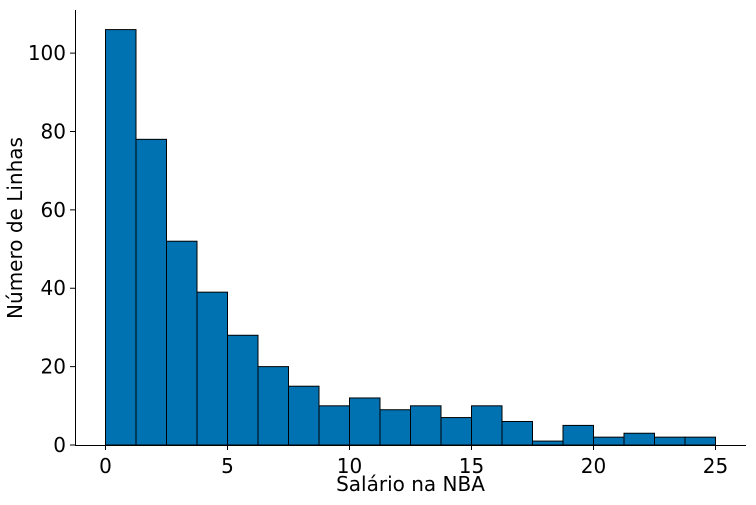  Describe the element at coordinates (15, 228) in the screenshot. I see `y-axis-label: Número de Linhas` at that location.